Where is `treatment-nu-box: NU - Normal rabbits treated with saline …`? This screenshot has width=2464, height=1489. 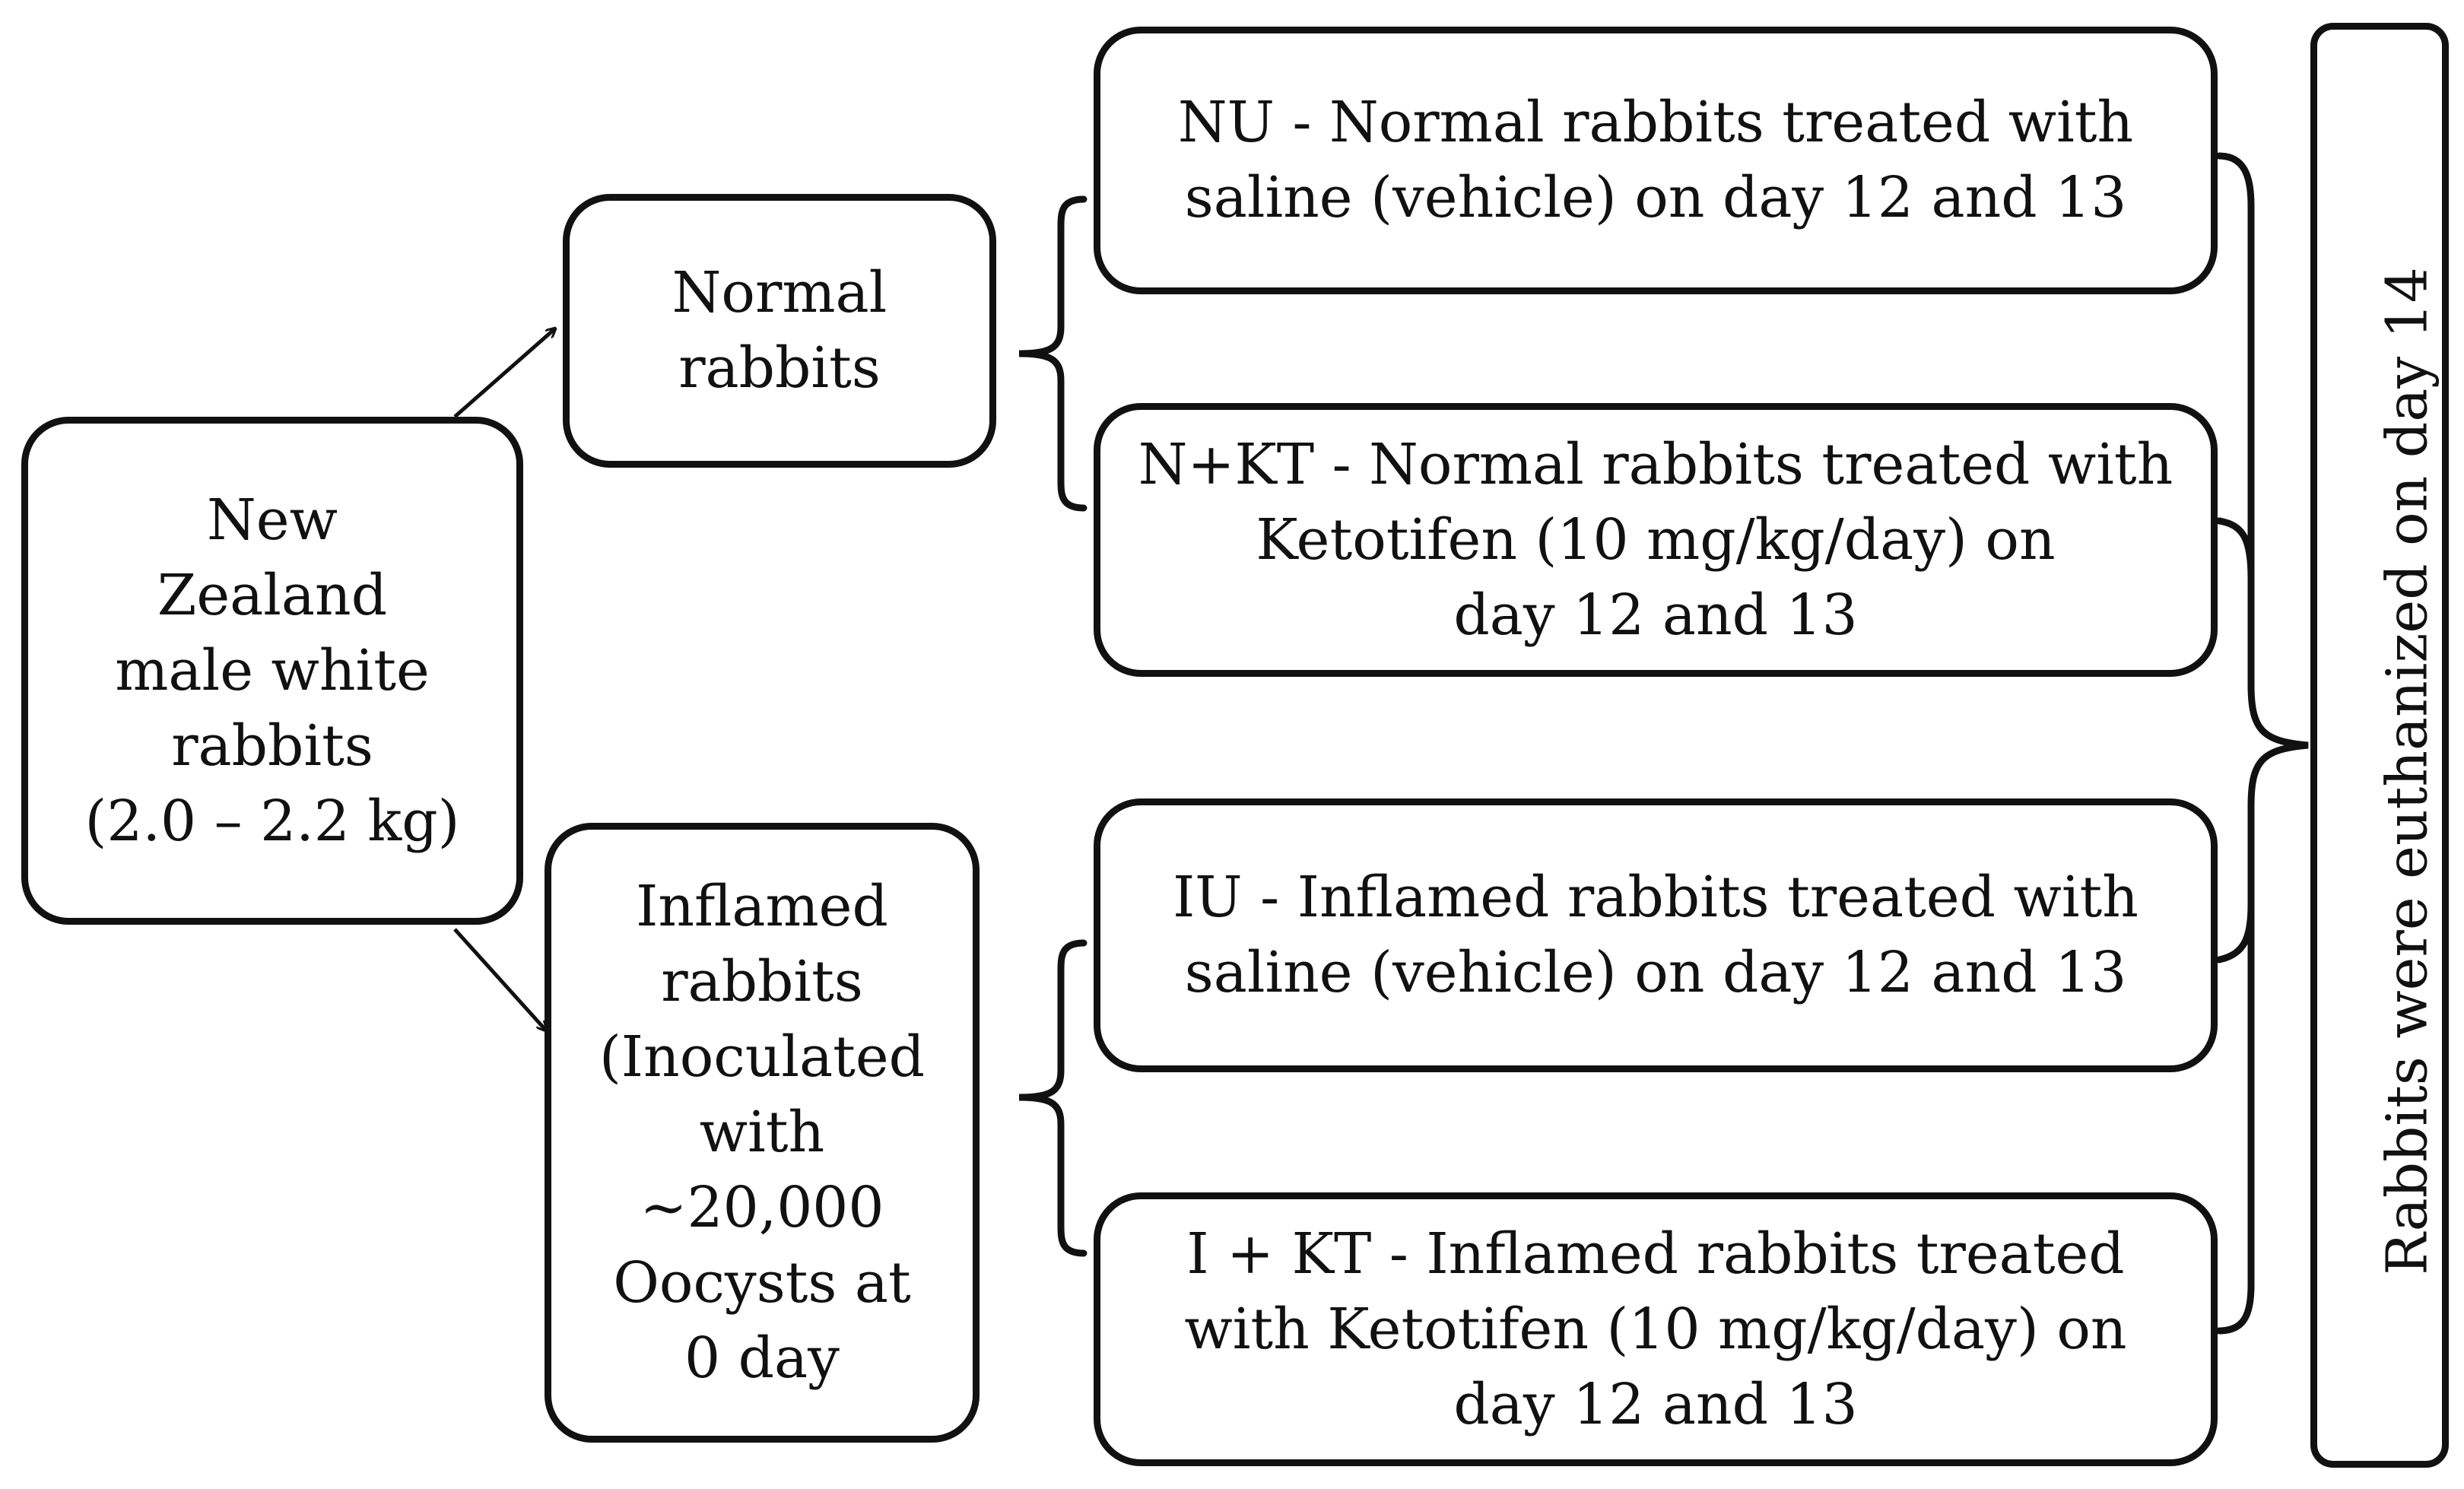
treatment-nu-box: NU - Normal rabbits treated with saline … is located at coordinates (1656, 160).